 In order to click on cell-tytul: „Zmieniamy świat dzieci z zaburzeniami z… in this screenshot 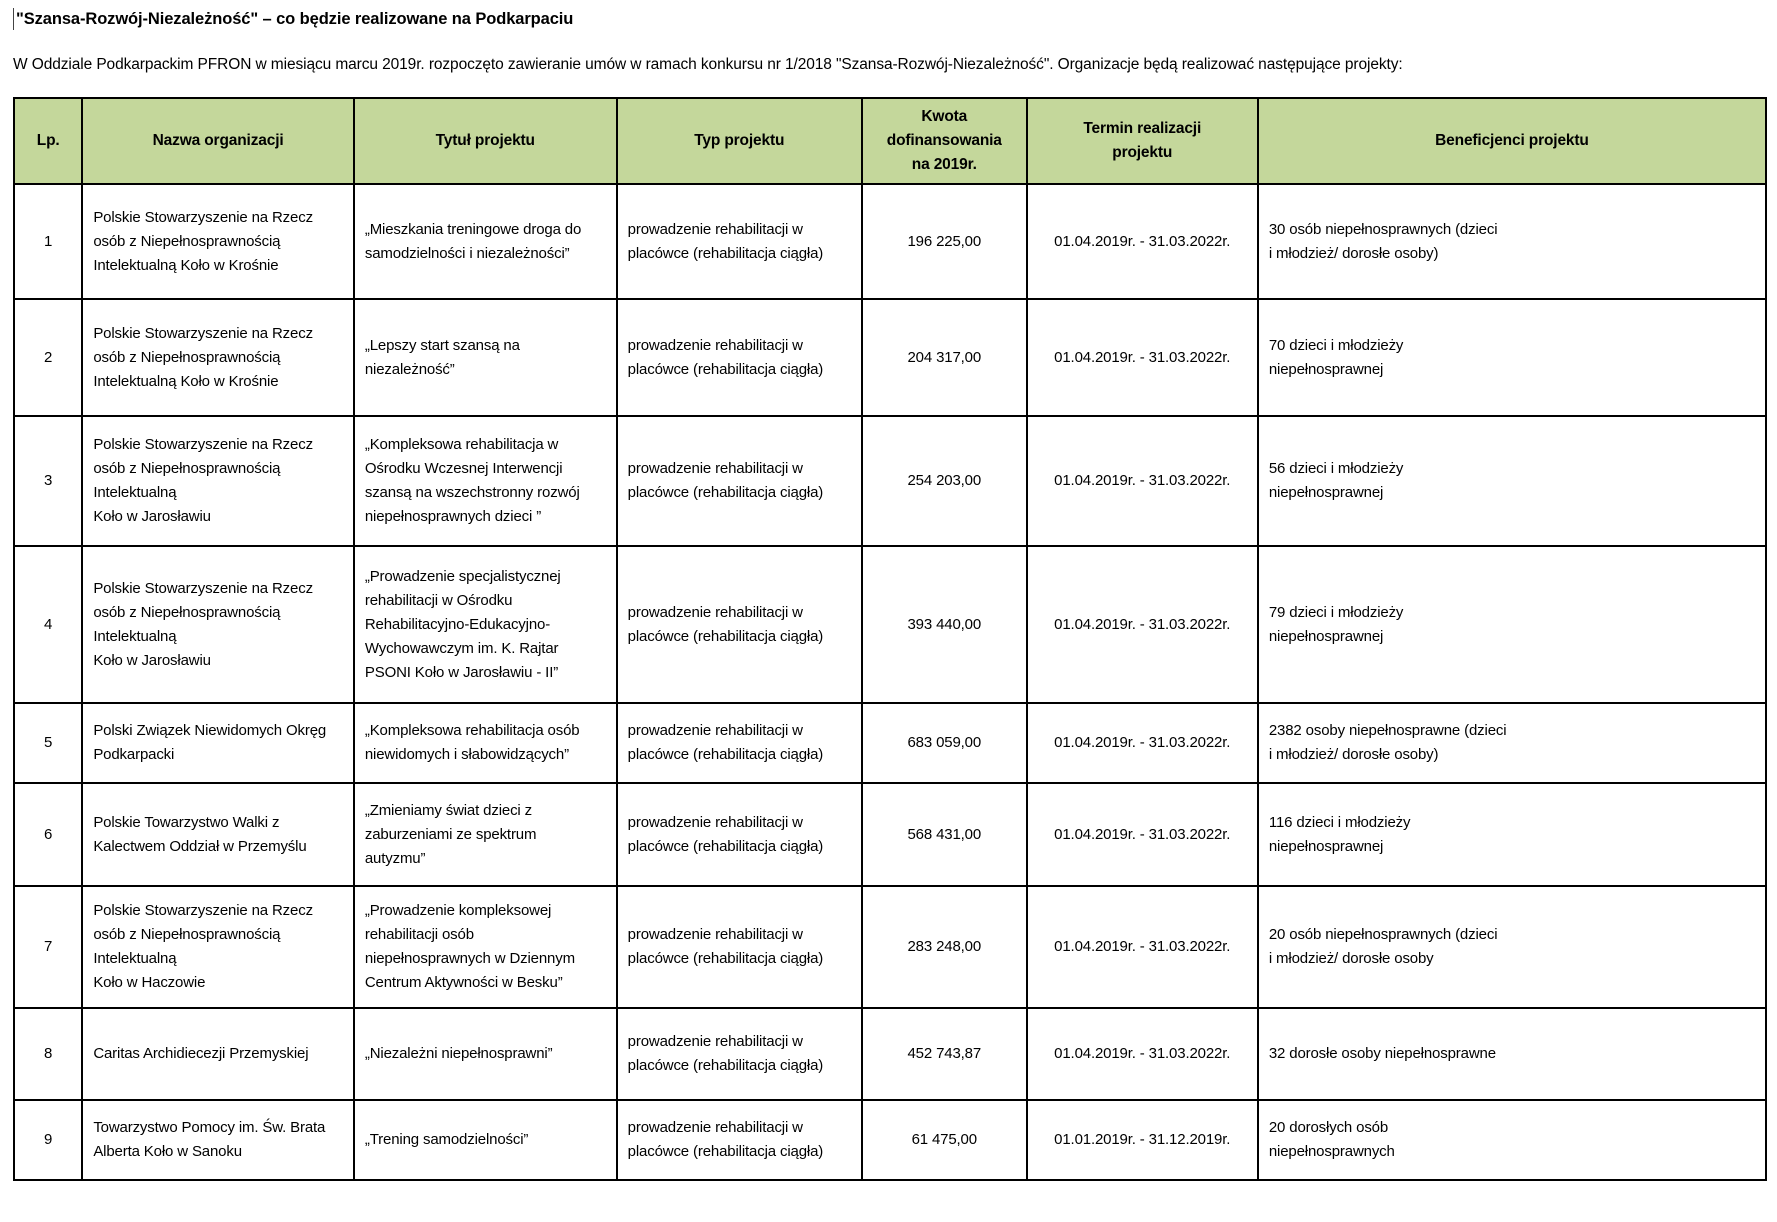, I will do `click(485, 834)`.